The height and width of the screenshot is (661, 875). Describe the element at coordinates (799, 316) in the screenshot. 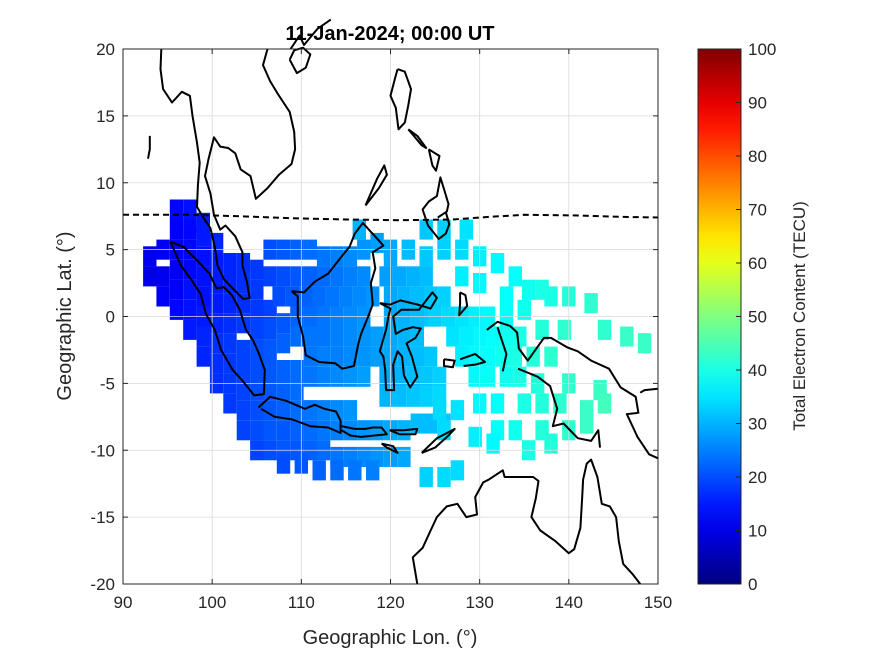

I see `colorbar-label: Total Electron Content (TECU)` at that location.